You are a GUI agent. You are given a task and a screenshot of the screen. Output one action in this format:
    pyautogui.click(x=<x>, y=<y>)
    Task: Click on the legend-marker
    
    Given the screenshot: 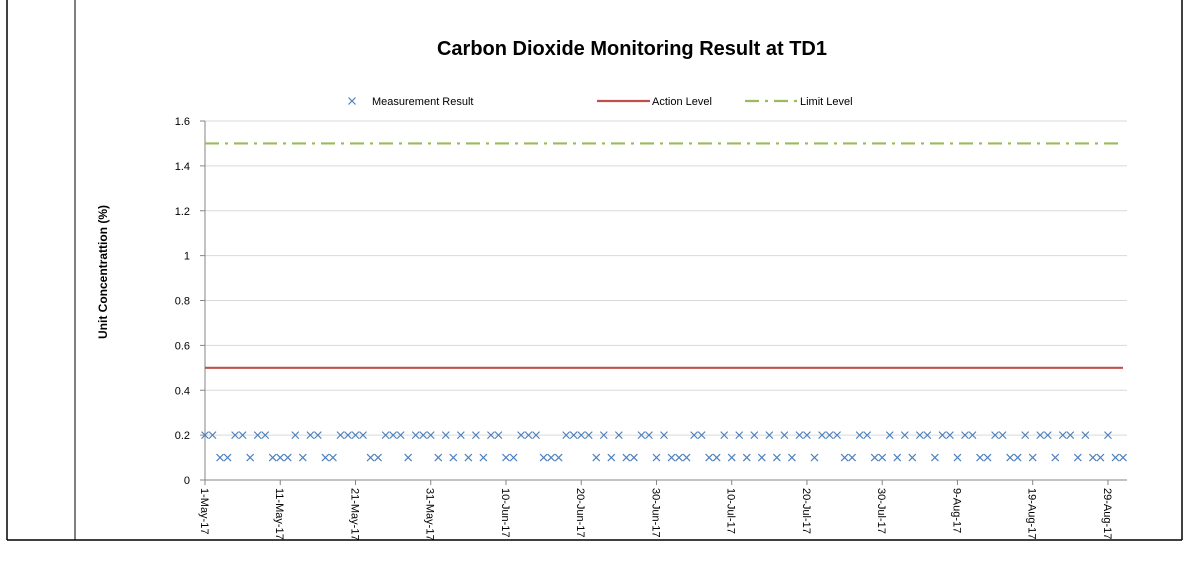 What is the action you would take?
    pyautogui.click(x=352, y=101)
    